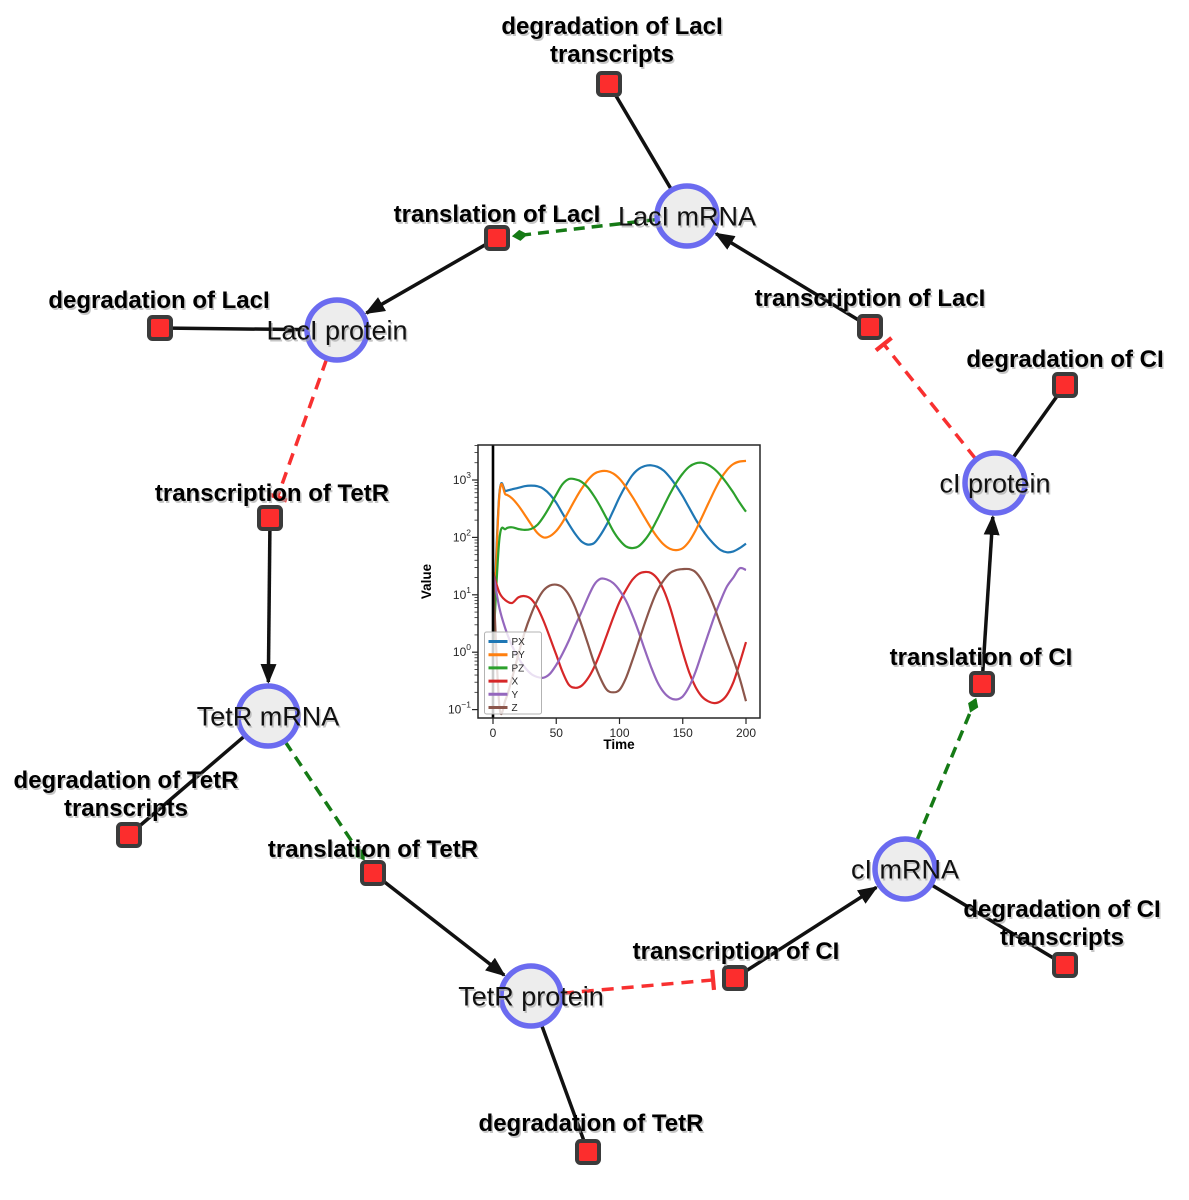 The height and width of the screenshot is (1200, 1189). I want to click on species-node-laci-mrna, so click(687, 216).